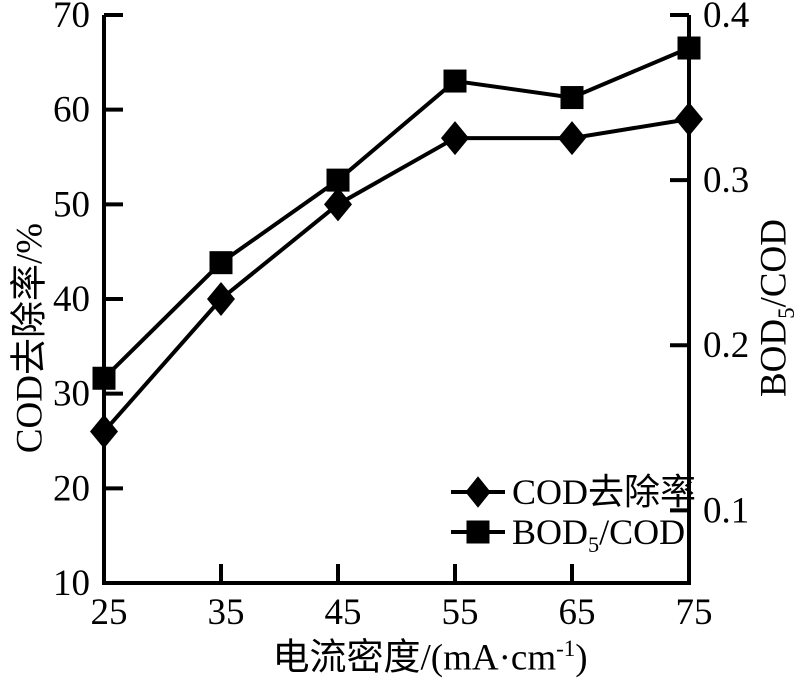 The image size is (800, 687). Describe the element at coordinates (577, 612) in the screenshot. I see `x-axis-tick-label: 65` at that location.